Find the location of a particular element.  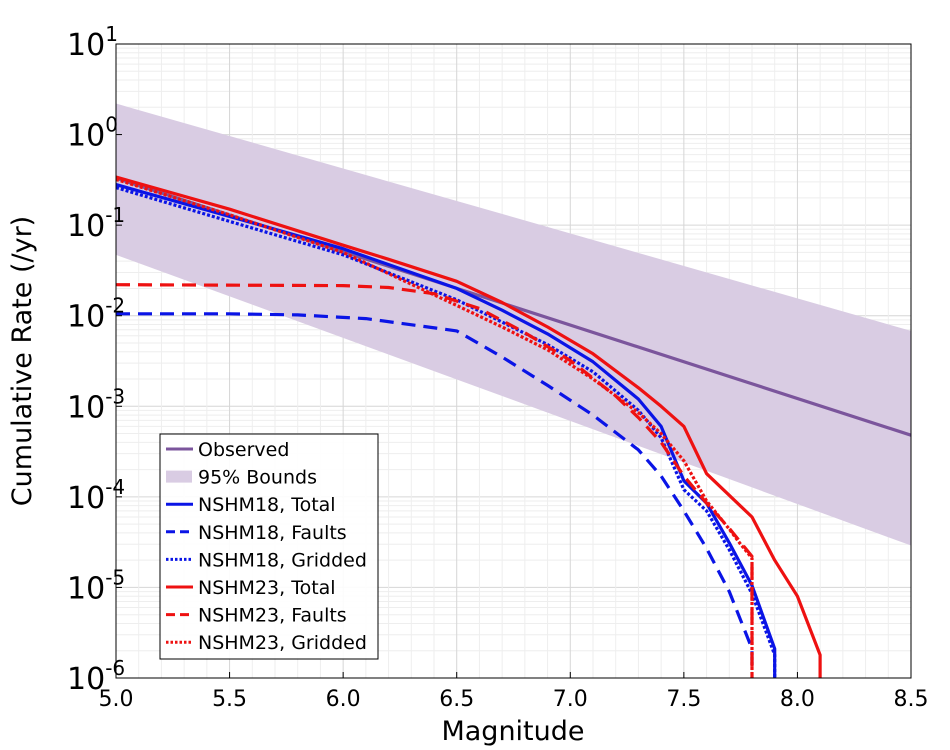

y-tick-exponent: 0 is located at coordinates (111, 125).